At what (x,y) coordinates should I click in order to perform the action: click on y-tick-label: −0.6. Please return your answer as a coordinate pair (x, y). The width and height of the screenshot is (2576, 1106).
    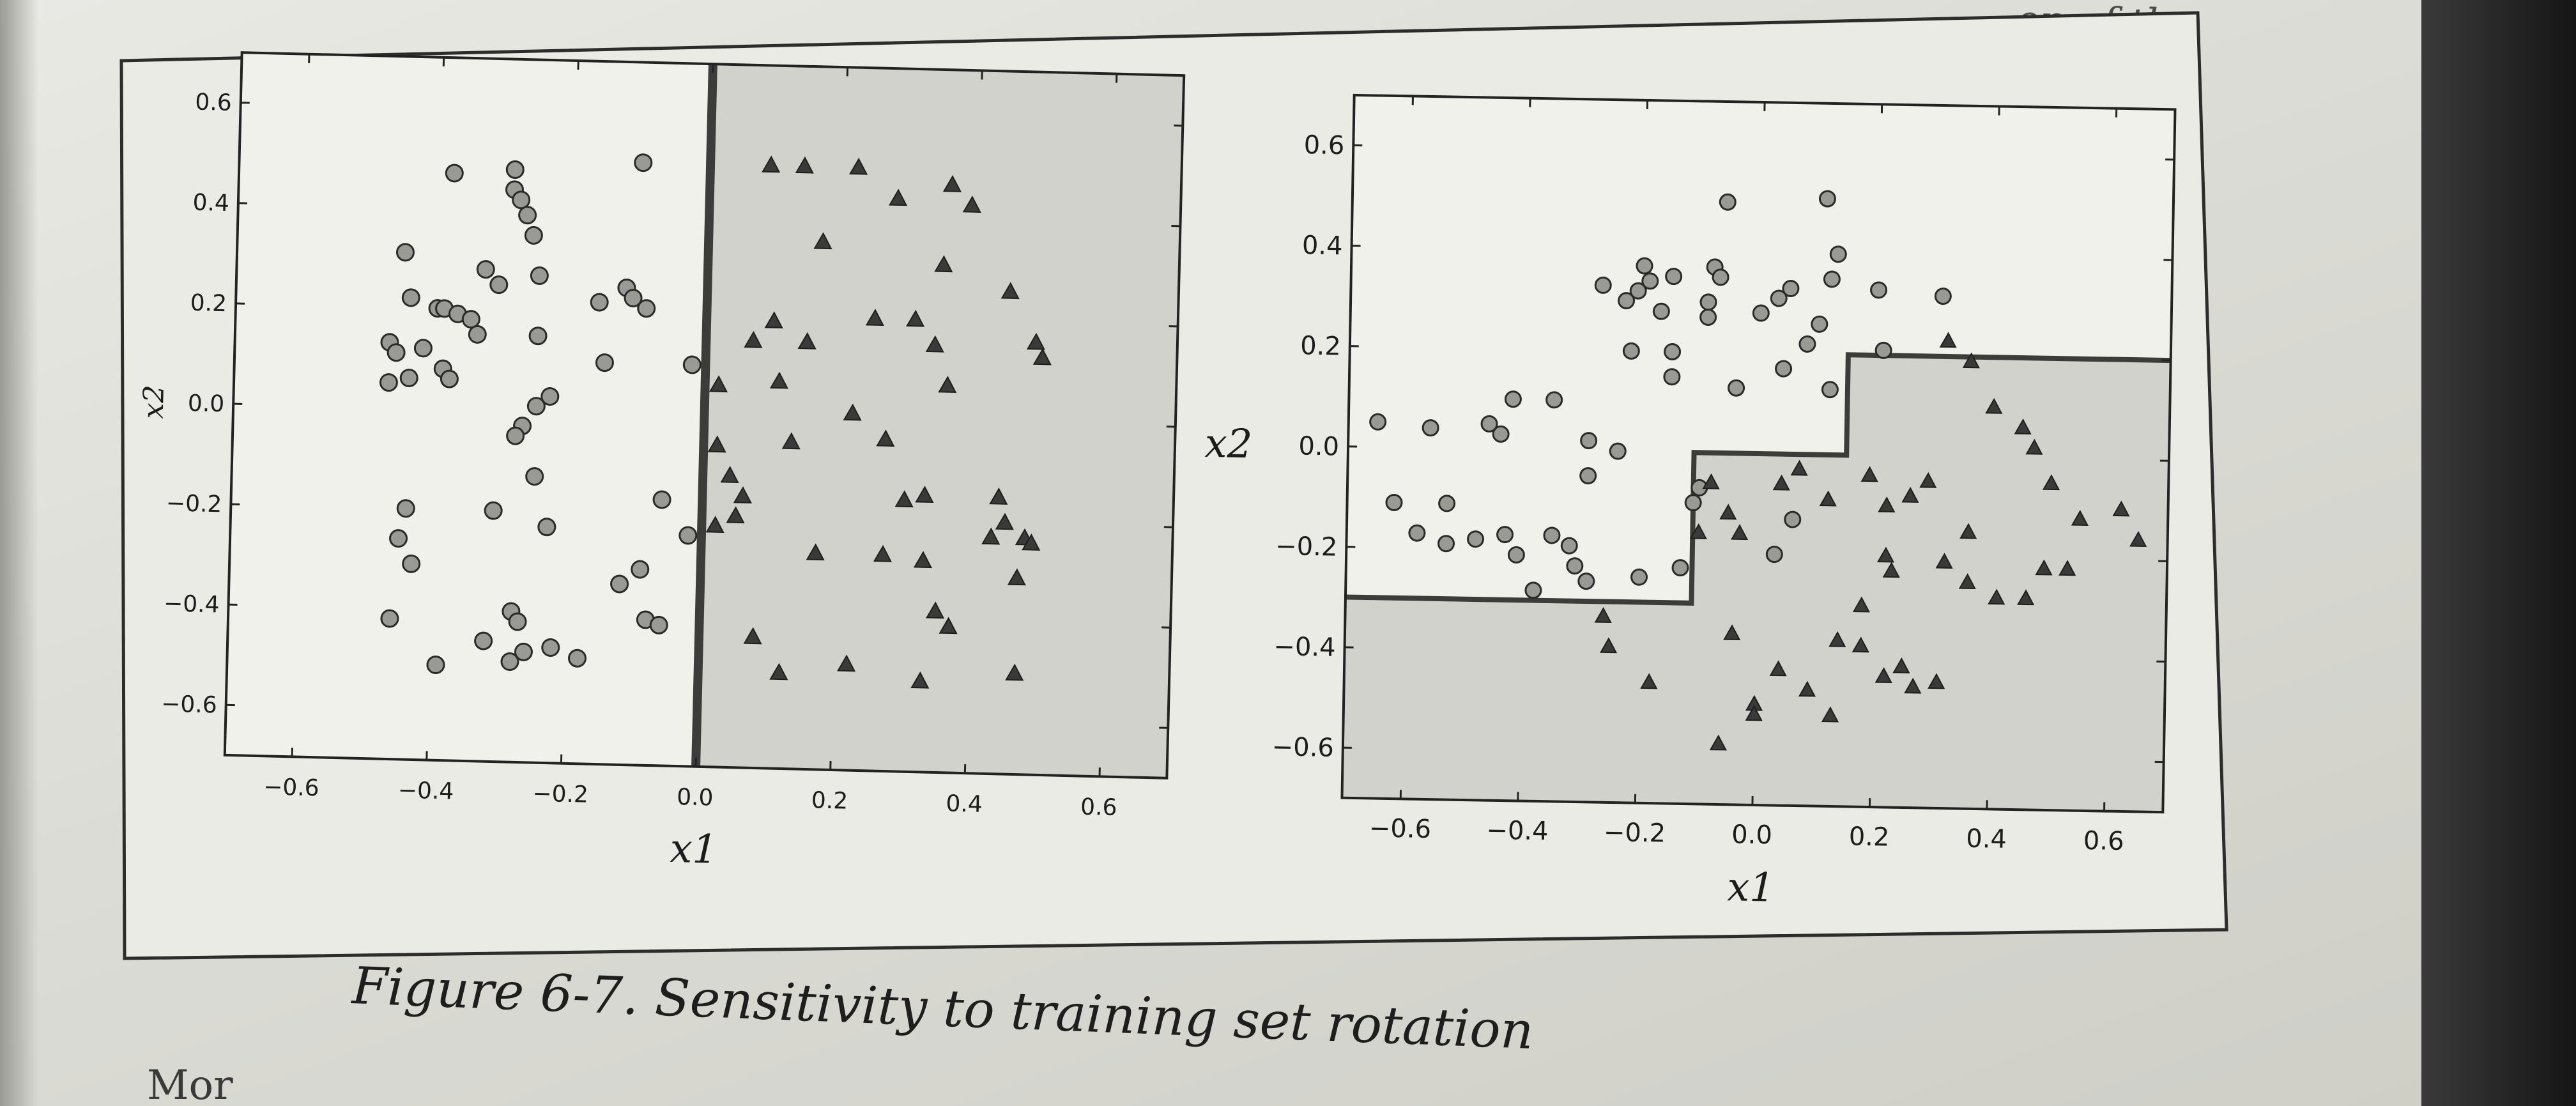
    Looking at the image, I should click on (1302, 747).